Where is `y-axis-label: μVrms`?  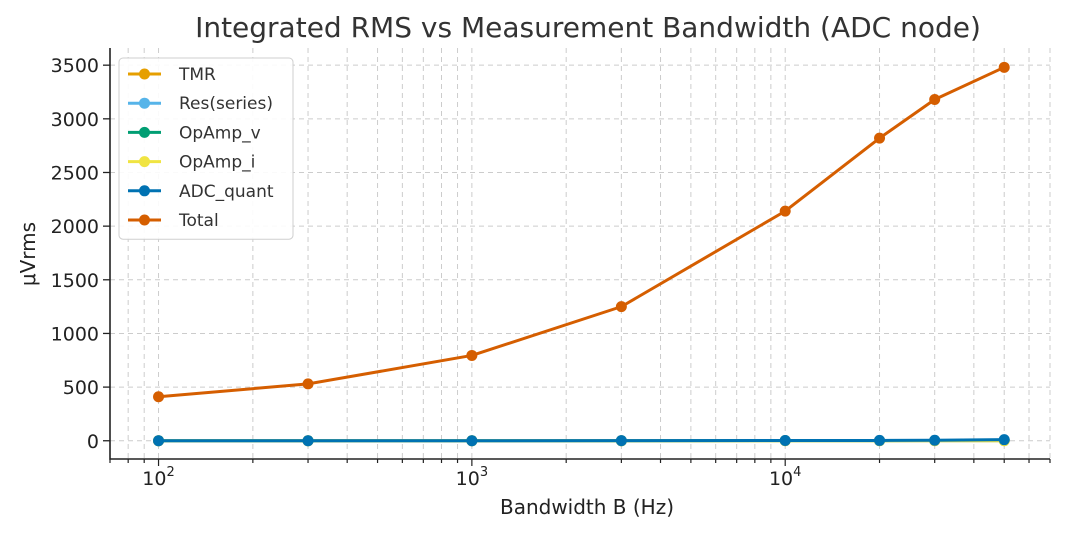 y-axis-label: μVrms is located at coordinates (28, 254).